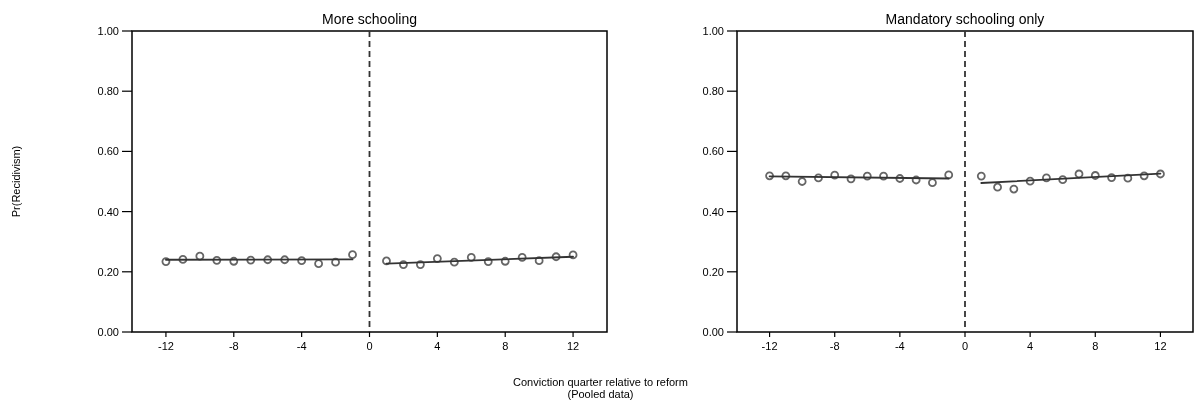 Image resolution: width=1201 pixels, height=408 pixels. I want to click on chart-title: Mandatory schooling only, so click(965, 19).